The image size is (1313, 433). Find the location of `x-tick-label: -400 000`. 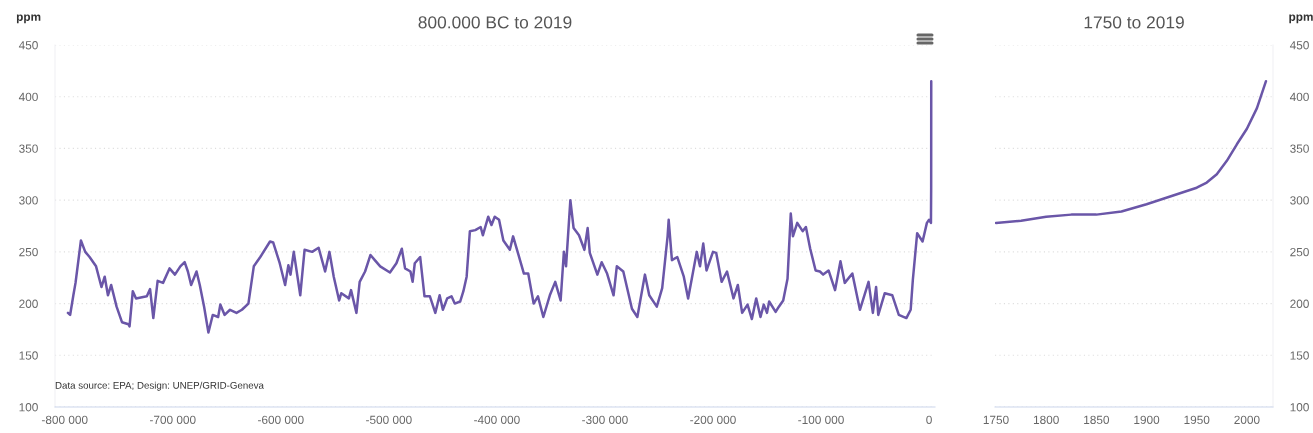

x-tick-label: -400 000 is located at coordinates (497, 419).